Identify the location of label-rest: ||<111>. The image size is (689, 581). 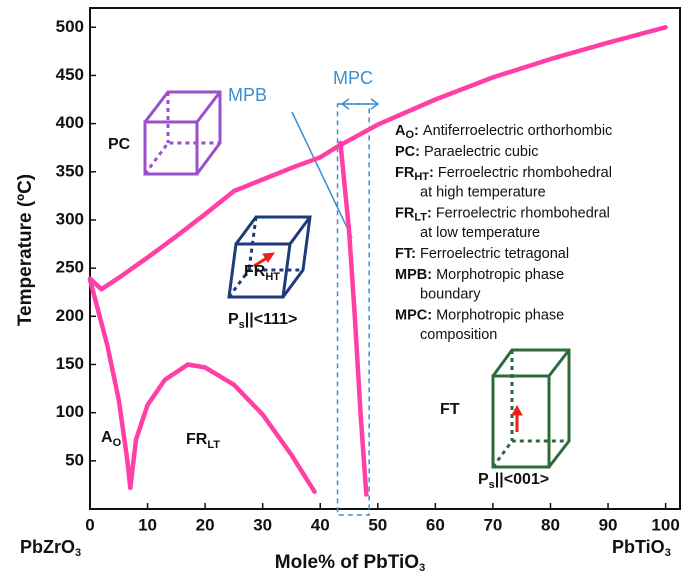
(271, 319).